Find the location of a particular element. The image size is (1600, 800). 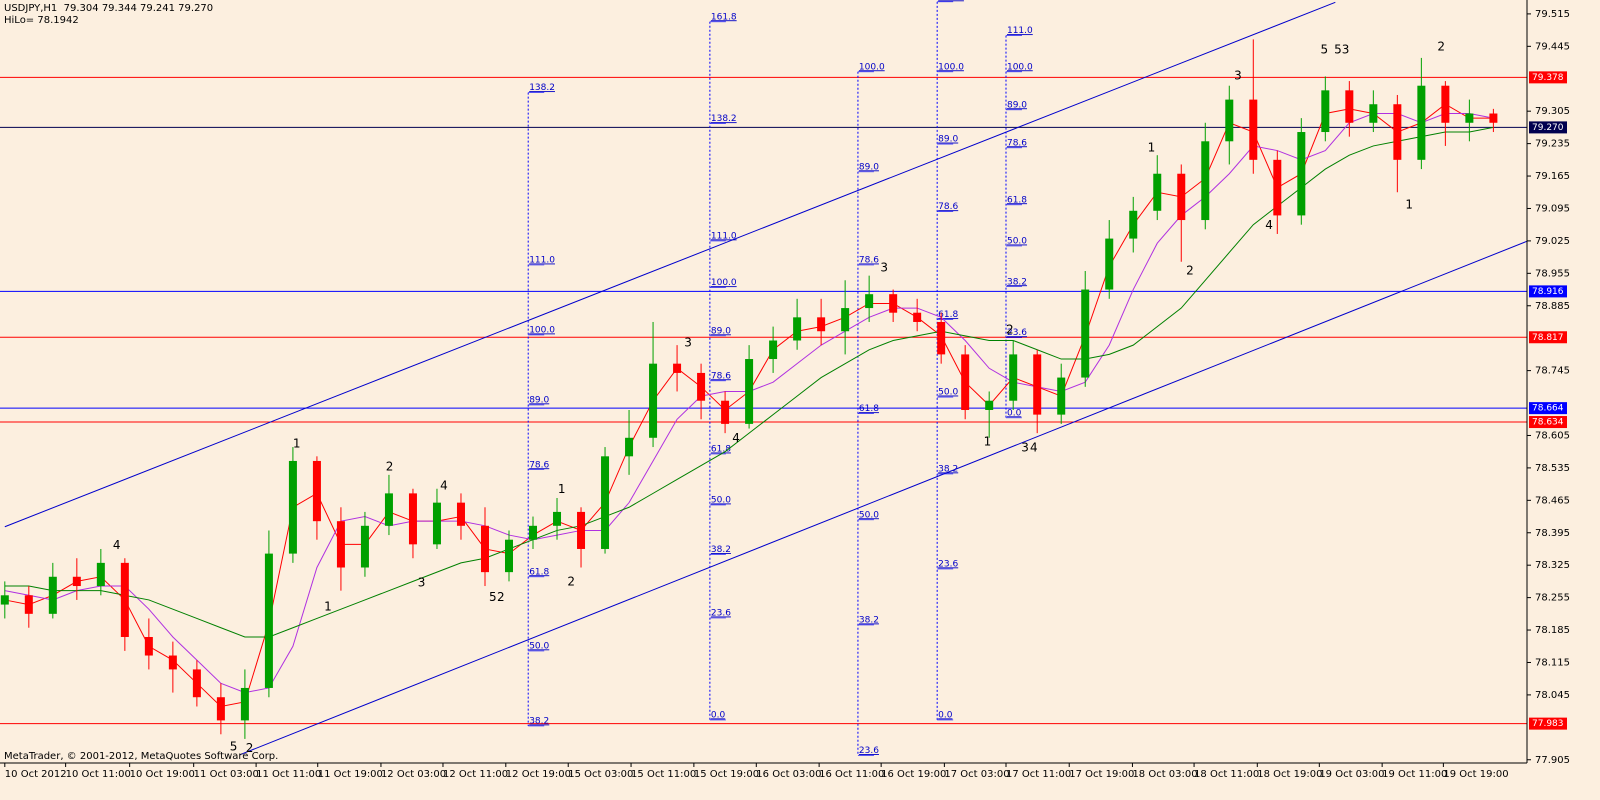

chart-subtitle: HiLo= 78.1942 is located at coordinates (41, 20).